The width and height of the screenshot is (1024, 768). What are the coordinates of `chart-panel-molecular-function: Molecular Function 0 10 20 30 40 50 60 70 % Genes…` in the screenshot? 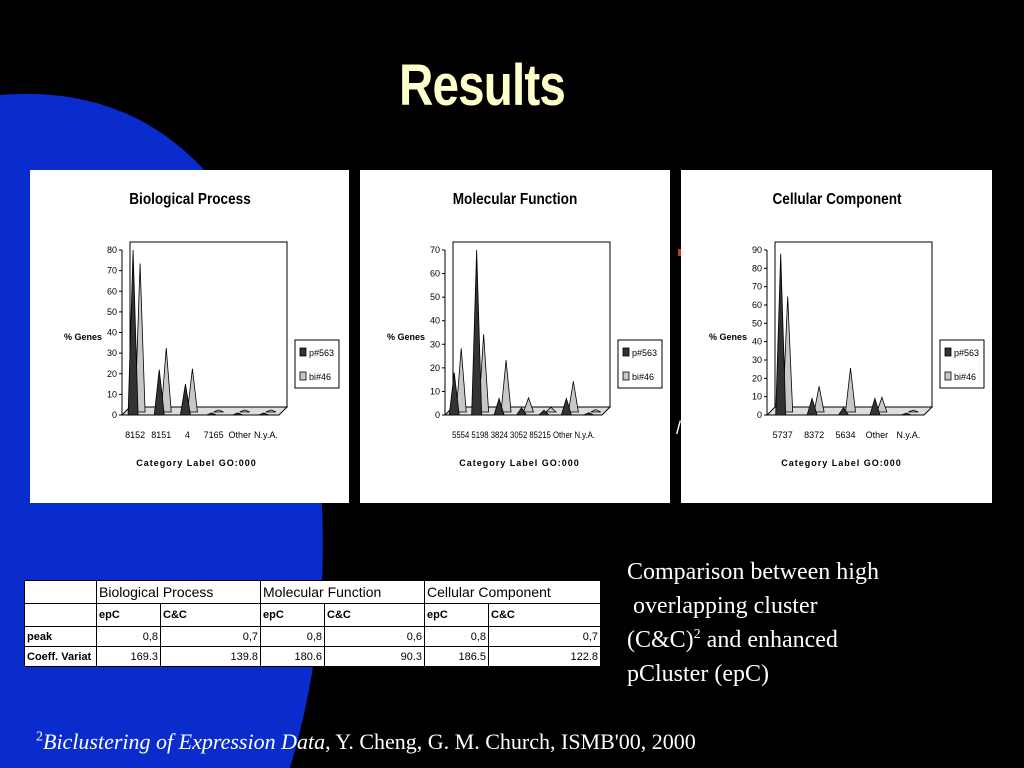 It's located at (515, 336).